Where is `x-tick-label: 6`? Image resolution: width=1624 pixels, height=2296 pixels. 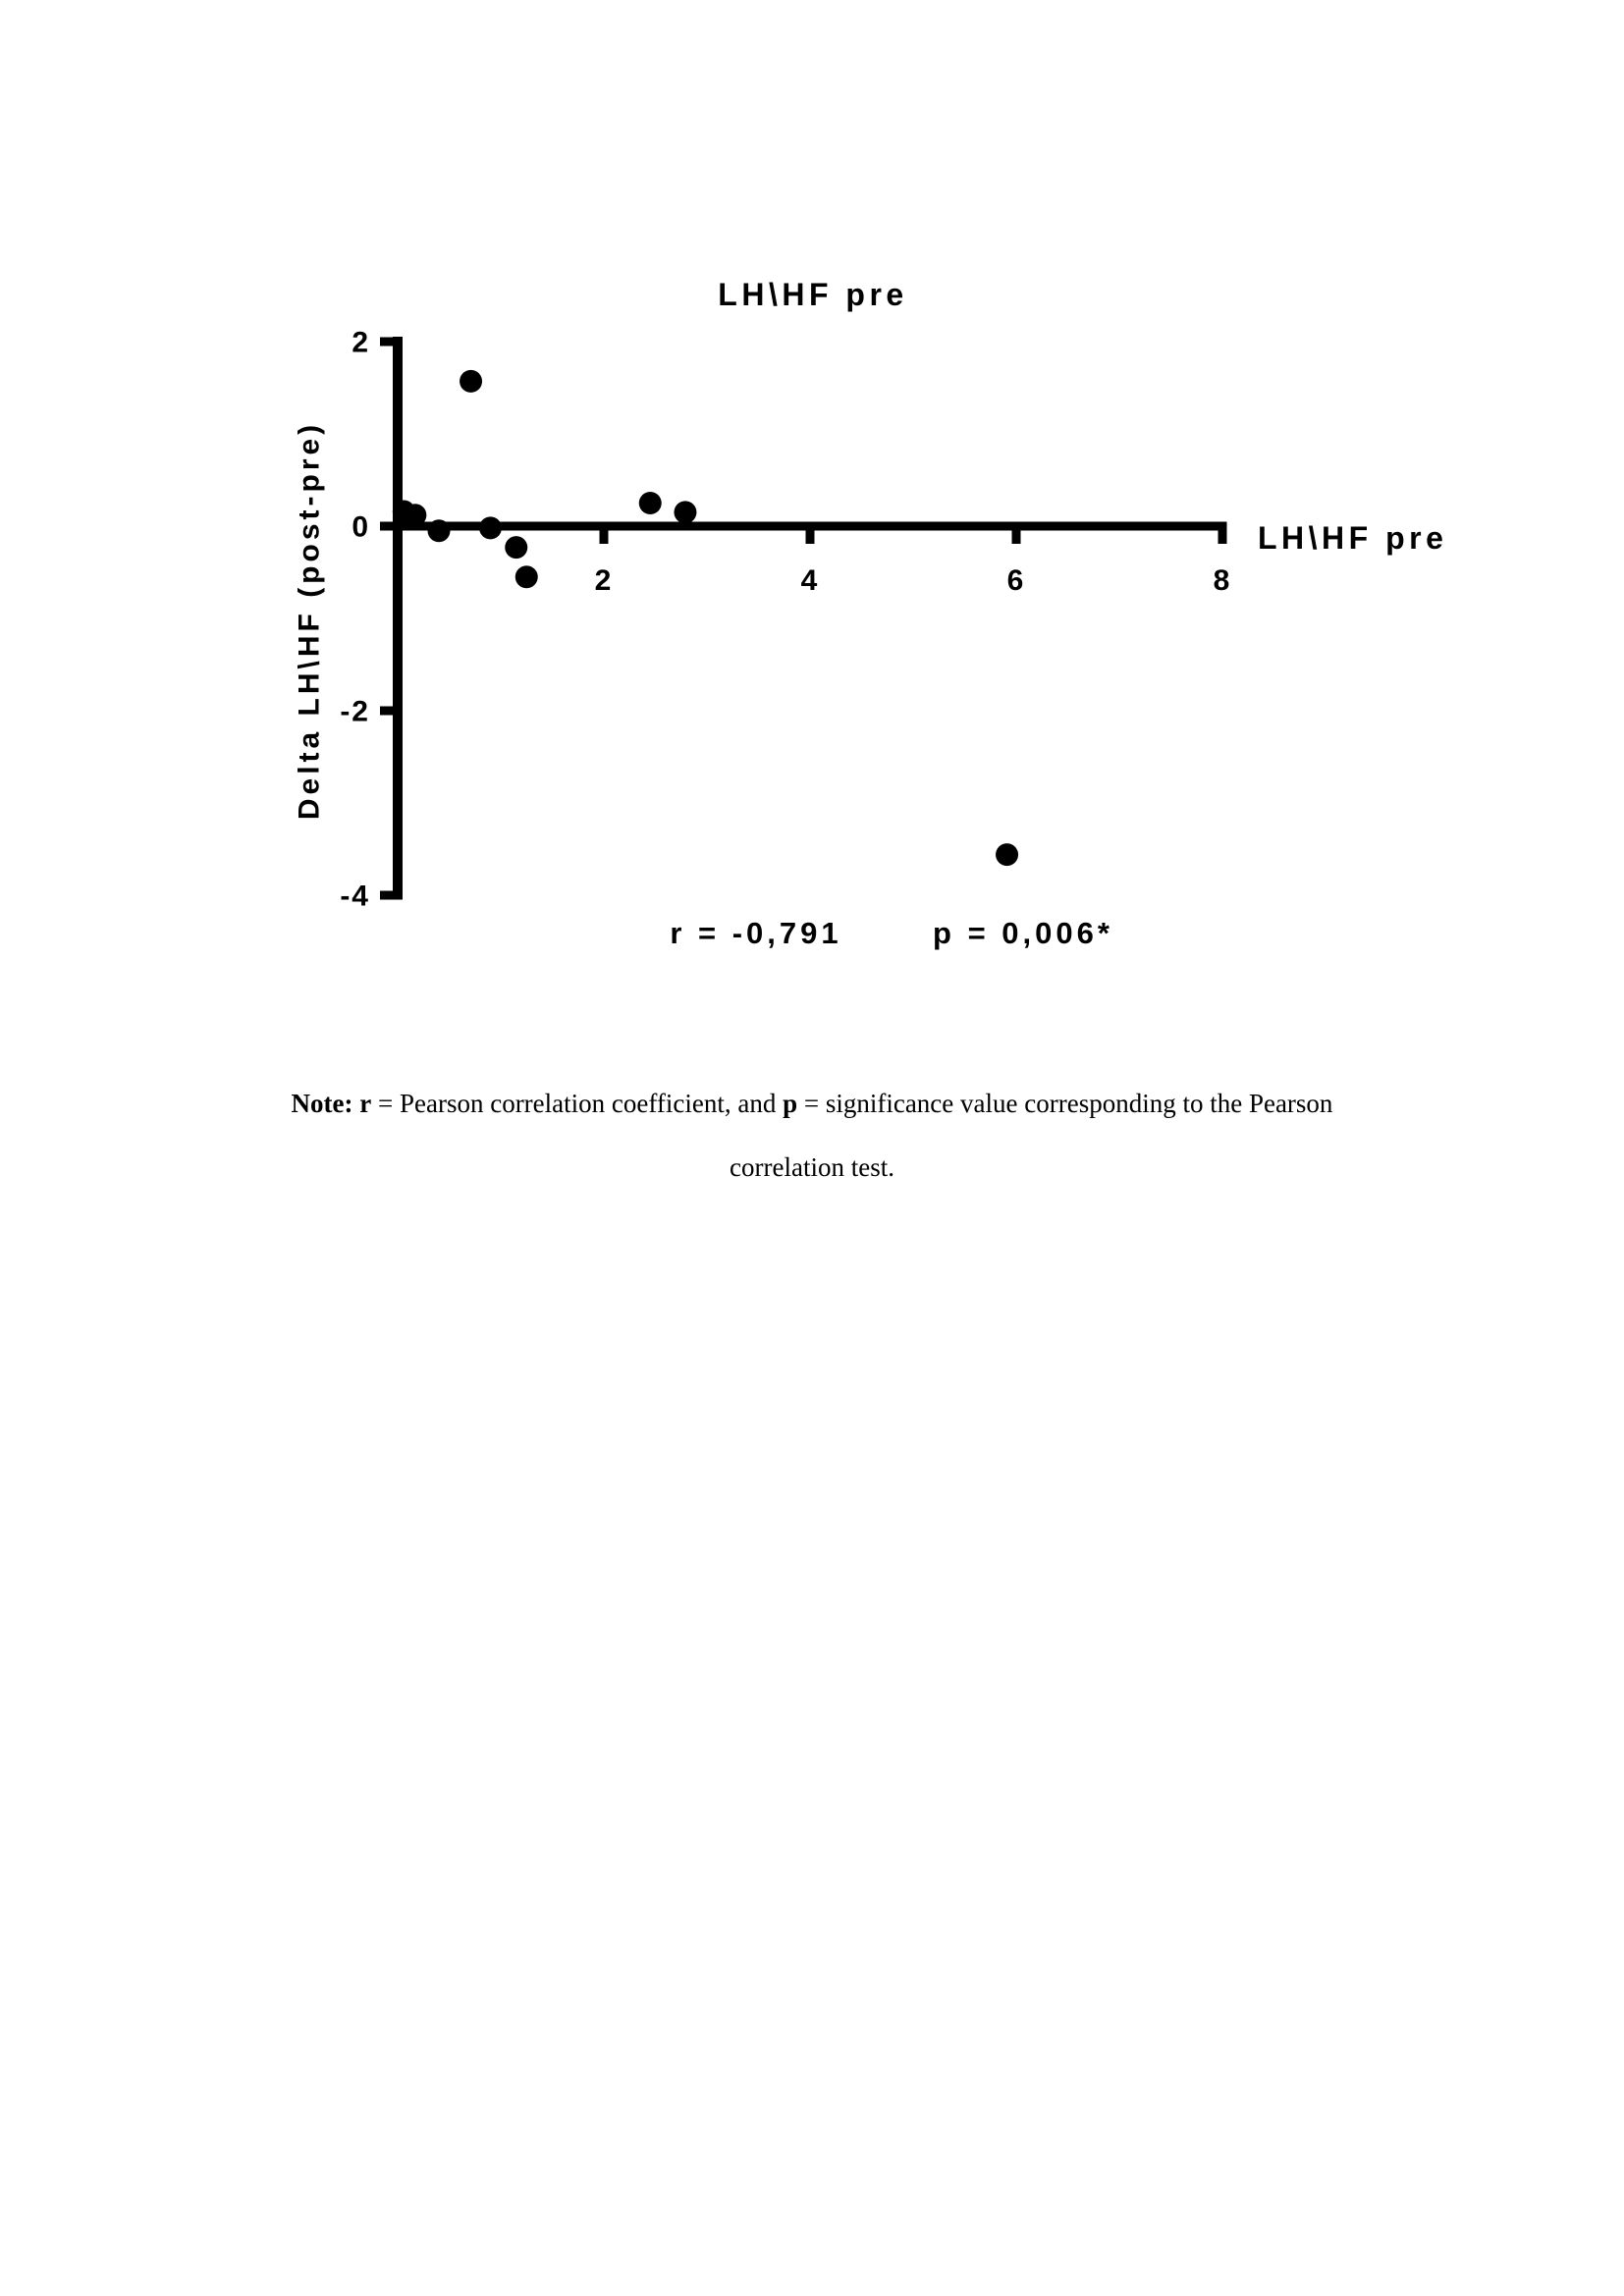
x-tick-label: 6 is located at coordinates (1016, 581).